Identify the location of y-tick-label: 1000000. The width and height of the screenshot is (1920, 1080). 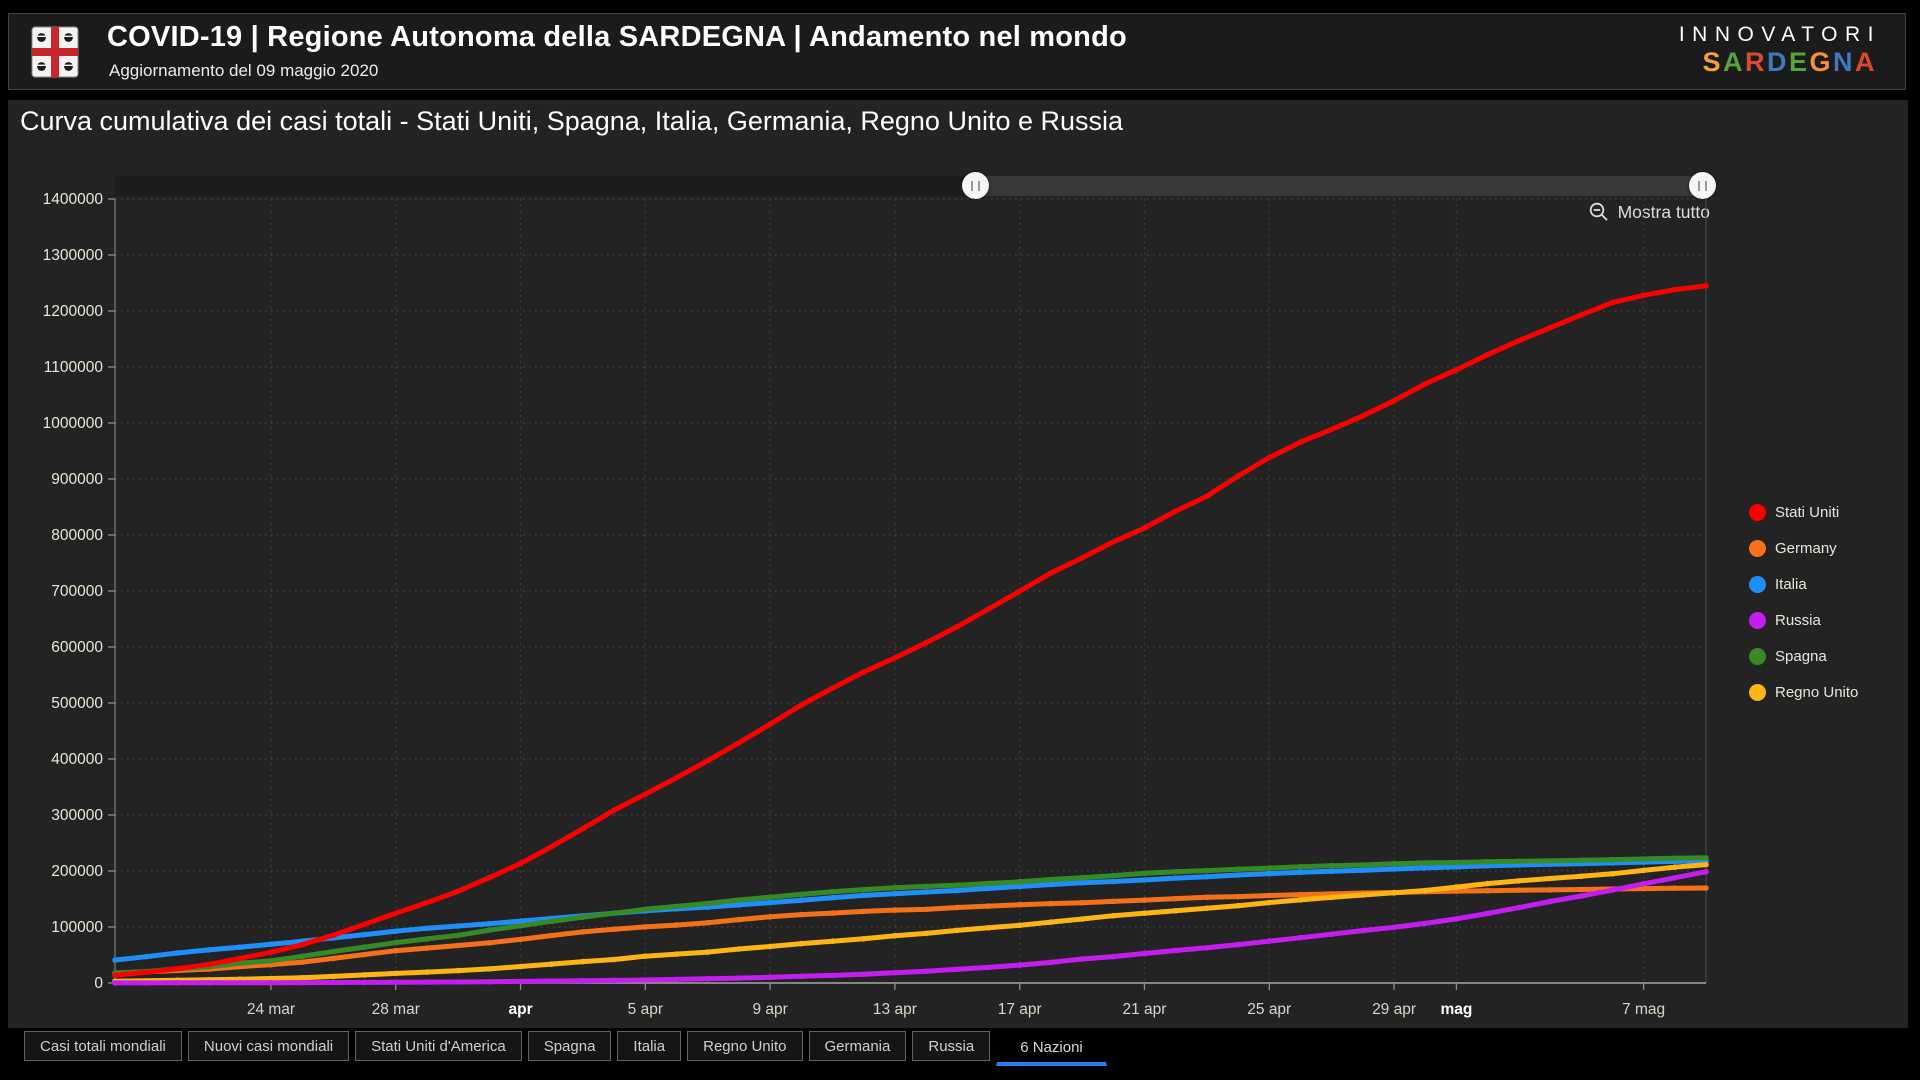
(73, 423).